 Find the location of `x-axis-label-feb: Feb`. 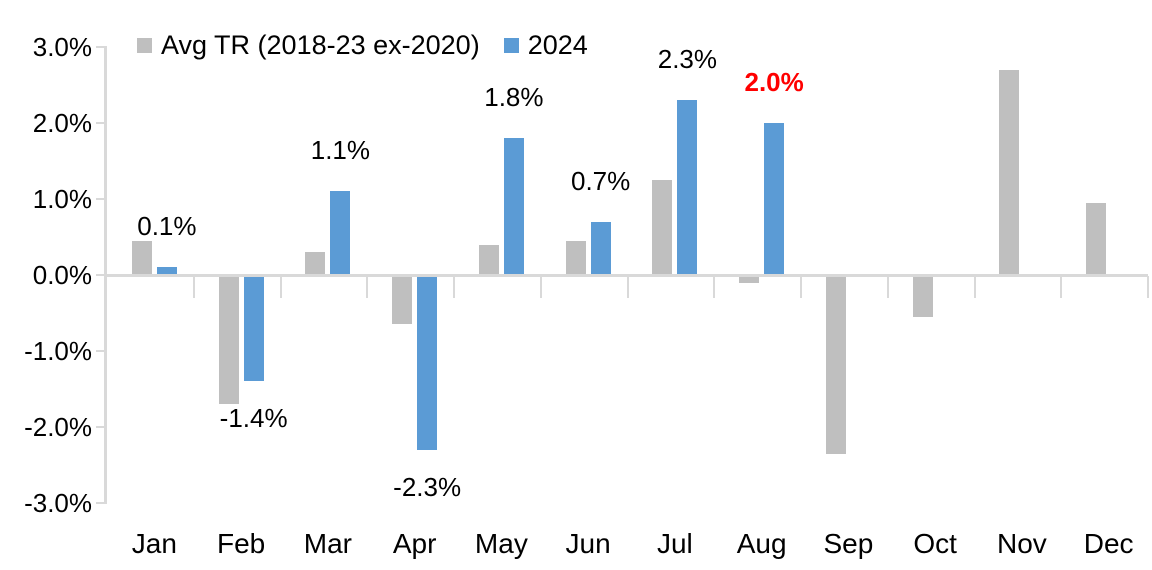

x-axis-label-feb: Feb is located at coordinates (241, 543).